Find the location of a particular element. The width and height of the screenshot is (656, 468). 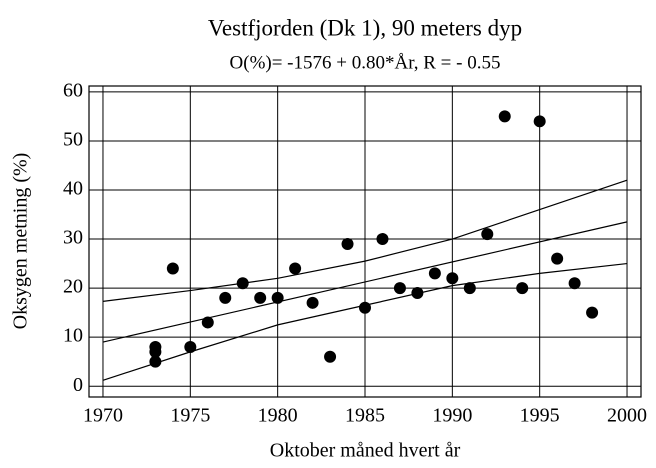

x-tick-label: 1980 is located at coordinates (278, 416).